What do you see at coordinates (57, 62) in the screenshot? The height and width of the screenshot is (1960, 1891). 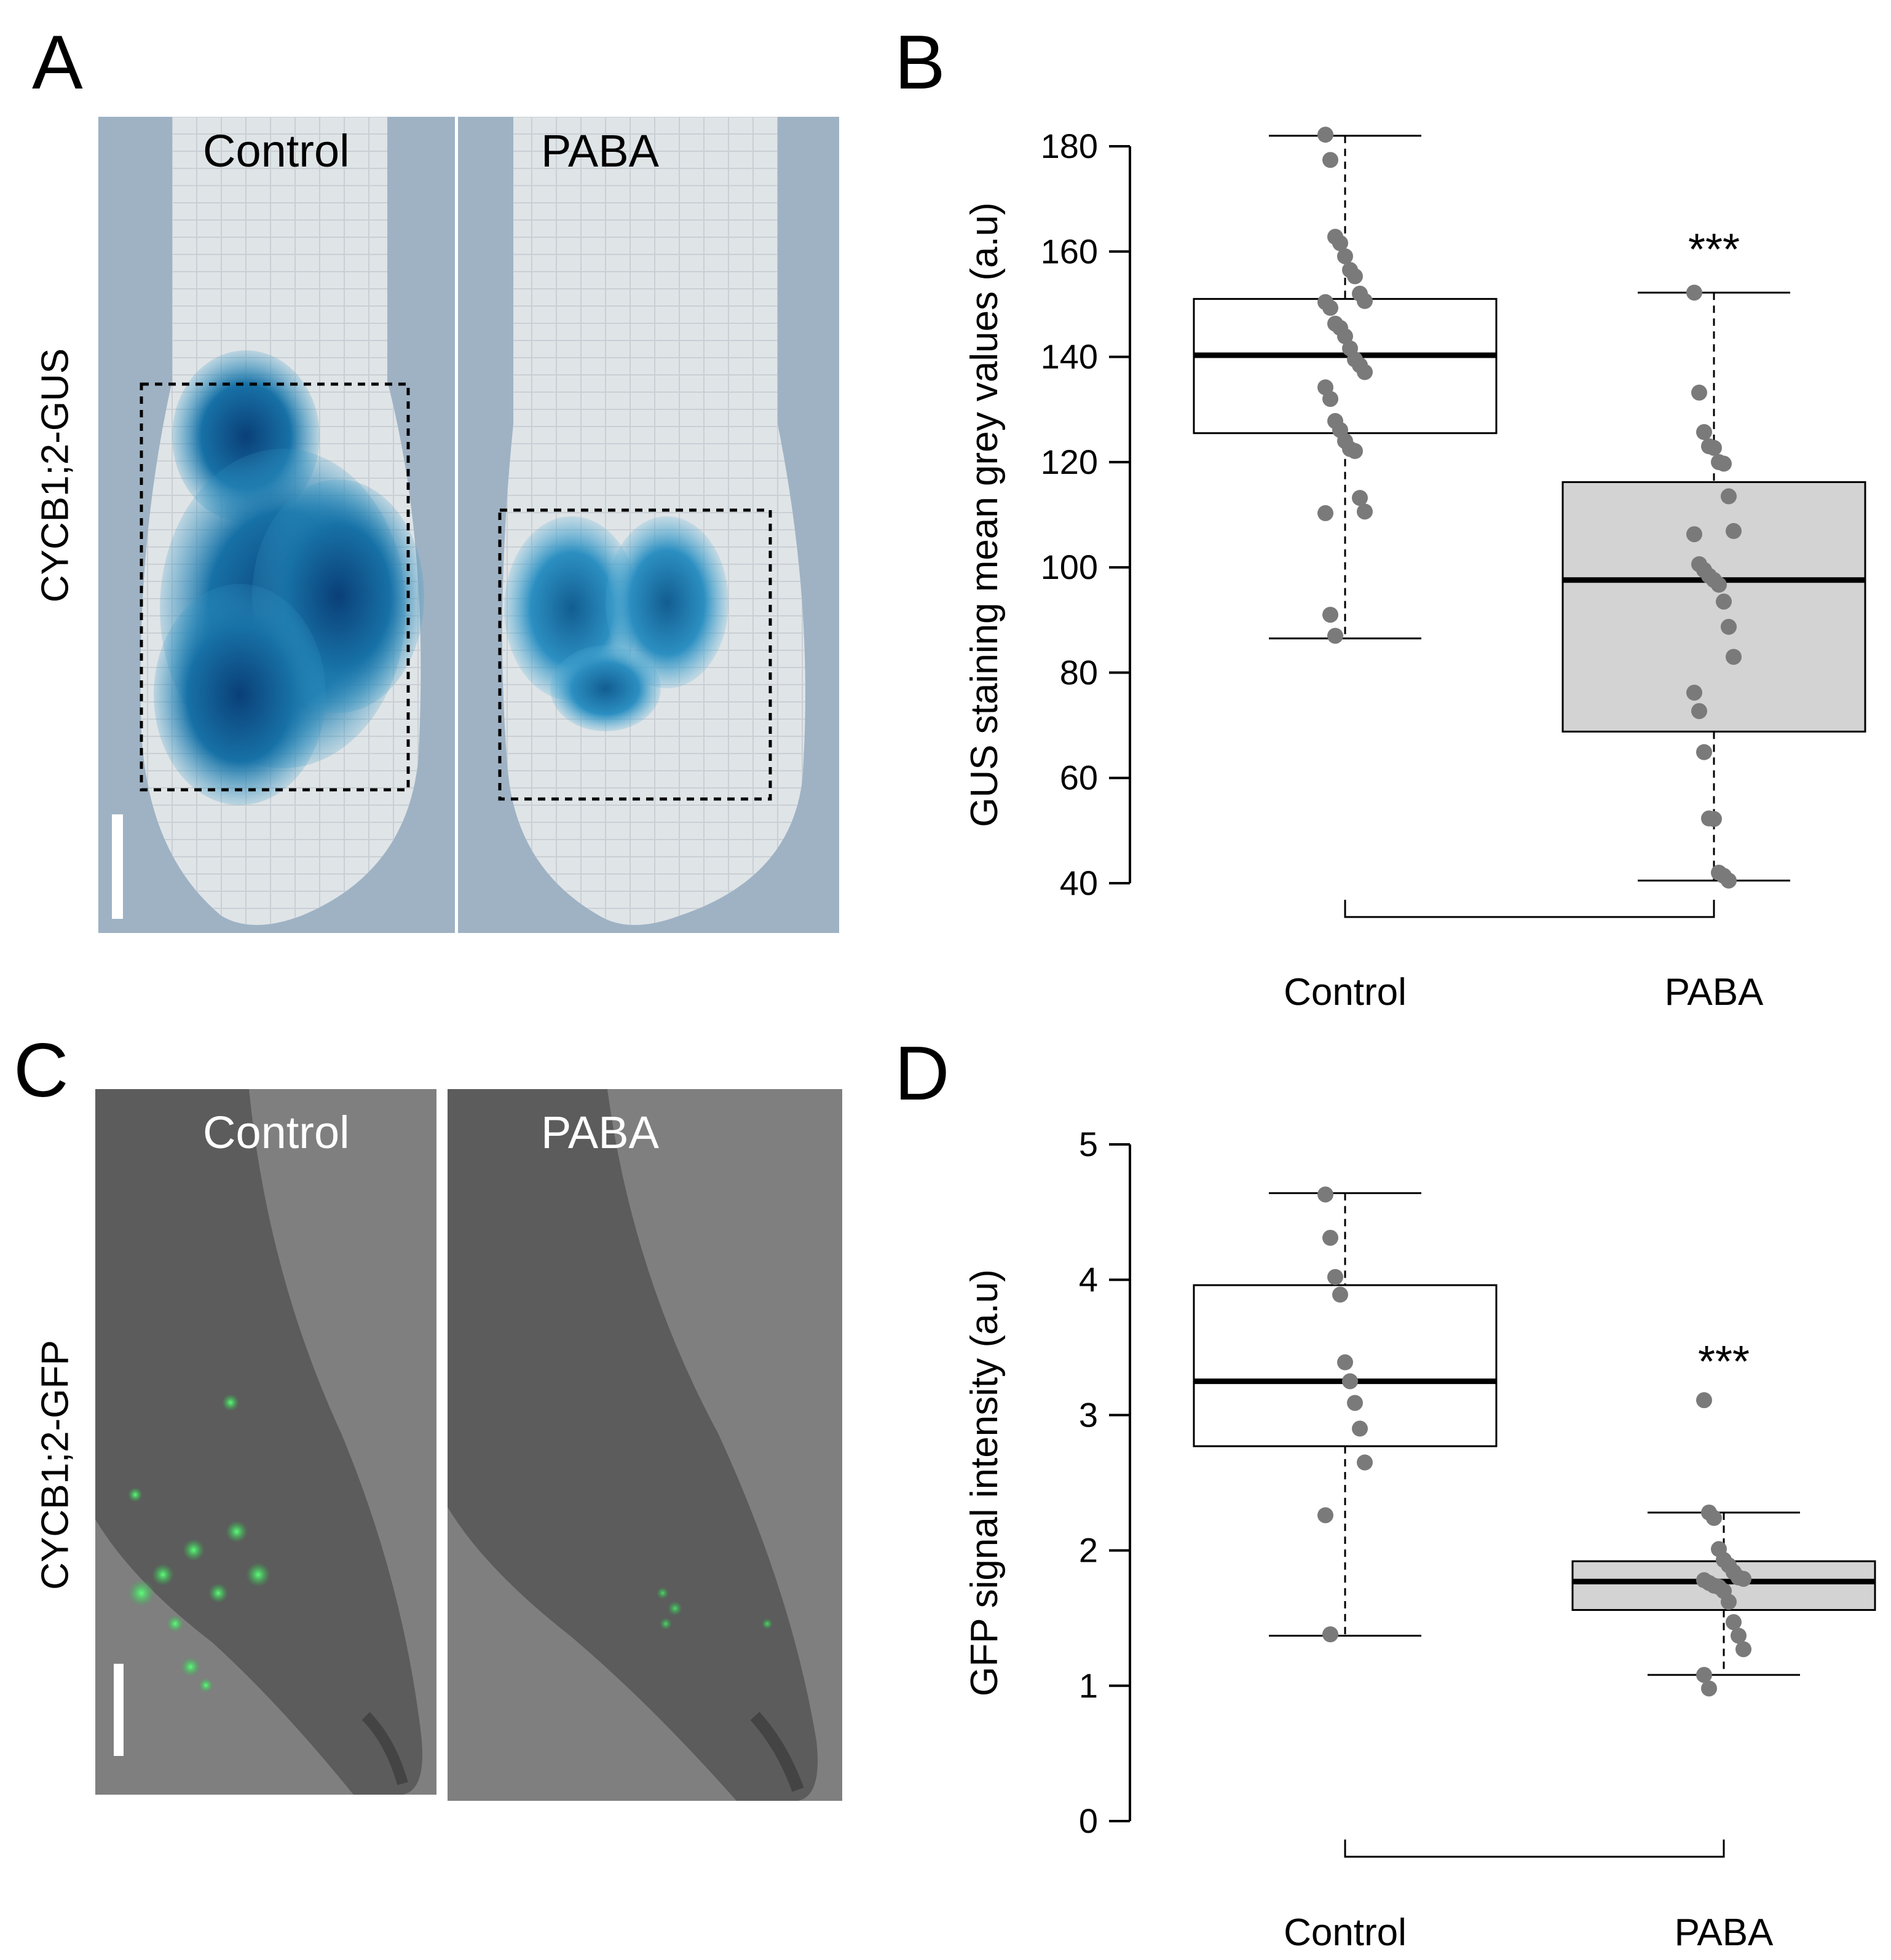 I see `panel-letter-a: A` at bounding box center [57, 62].